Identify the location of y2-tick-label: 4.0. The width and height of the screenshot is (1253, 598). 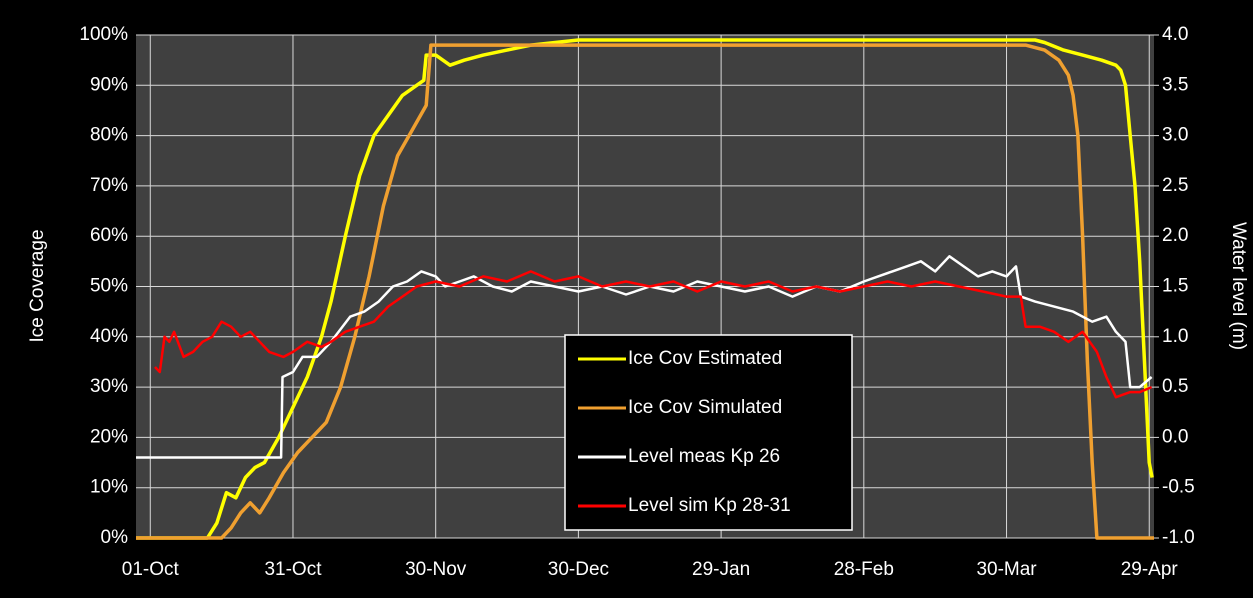
(1175, 34).